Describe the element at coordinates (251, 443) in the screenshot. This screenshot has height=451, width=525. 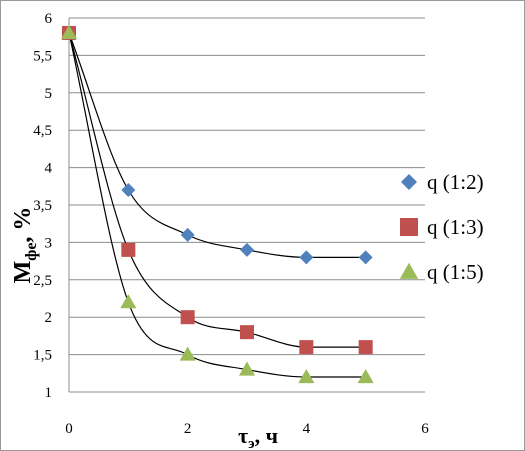
I see `x-axis-title-sub: э` at that location.